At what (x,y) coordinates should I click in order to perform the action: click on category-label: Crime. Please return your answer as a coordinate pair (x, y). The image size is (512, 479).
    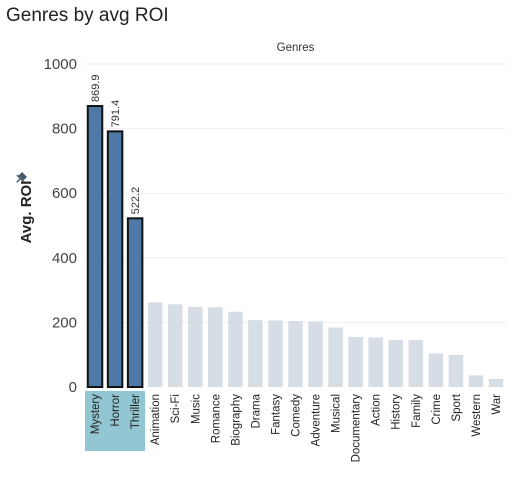
    Looking at the image, I should click on (437, 409).